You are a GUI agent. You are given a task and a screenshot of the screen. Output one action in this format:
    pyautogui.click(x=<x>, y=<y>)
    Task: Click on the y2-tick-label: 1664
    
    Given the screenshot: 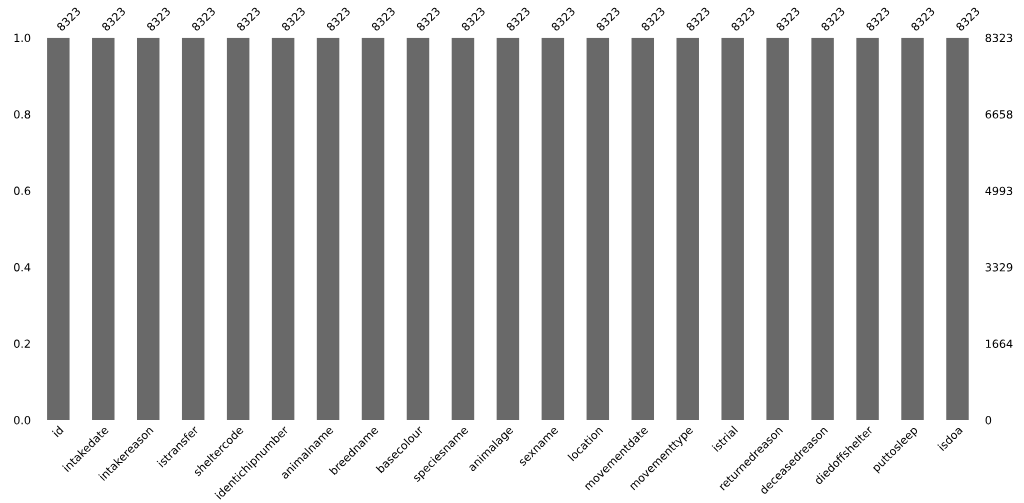 What is the action you would take?
    pyautogui.click(x=999, y=343)
    